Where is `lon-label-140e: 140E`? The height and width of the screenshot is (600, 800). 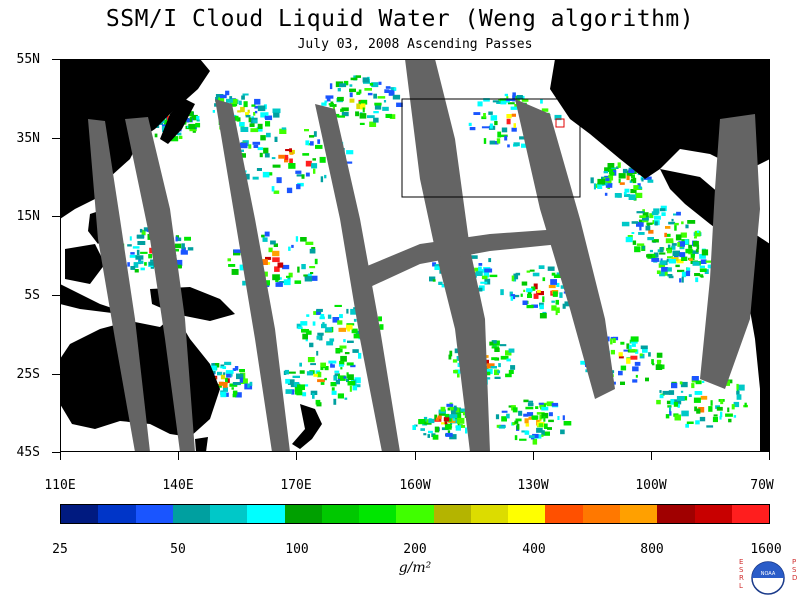
lon-label-140e: 140E is located at coordinates (178, 485).